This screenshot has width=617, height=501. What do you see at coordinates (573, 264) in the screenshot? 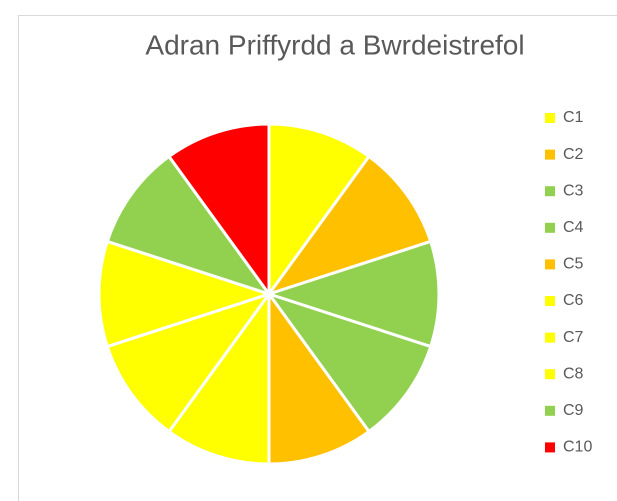
I see `legend-label: C5` at bounding box center [573, 264].